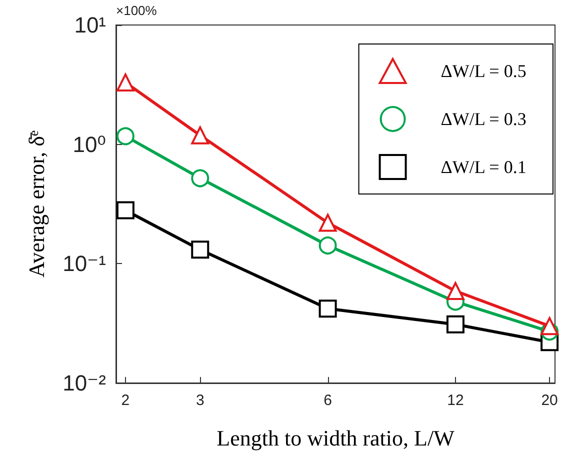 This screenshot has height=459, width=569. What do you see at coordinates (455, 400) in the screenshot?
I see `x-tick-label: 12` at bounding box center [455, 400].